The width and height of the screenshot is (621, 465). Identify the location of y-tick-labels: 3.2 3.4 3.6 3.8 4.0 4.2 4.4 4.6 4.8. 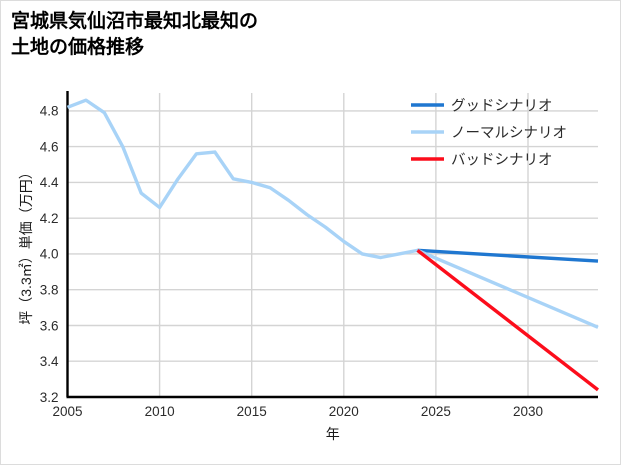
(49, 254).